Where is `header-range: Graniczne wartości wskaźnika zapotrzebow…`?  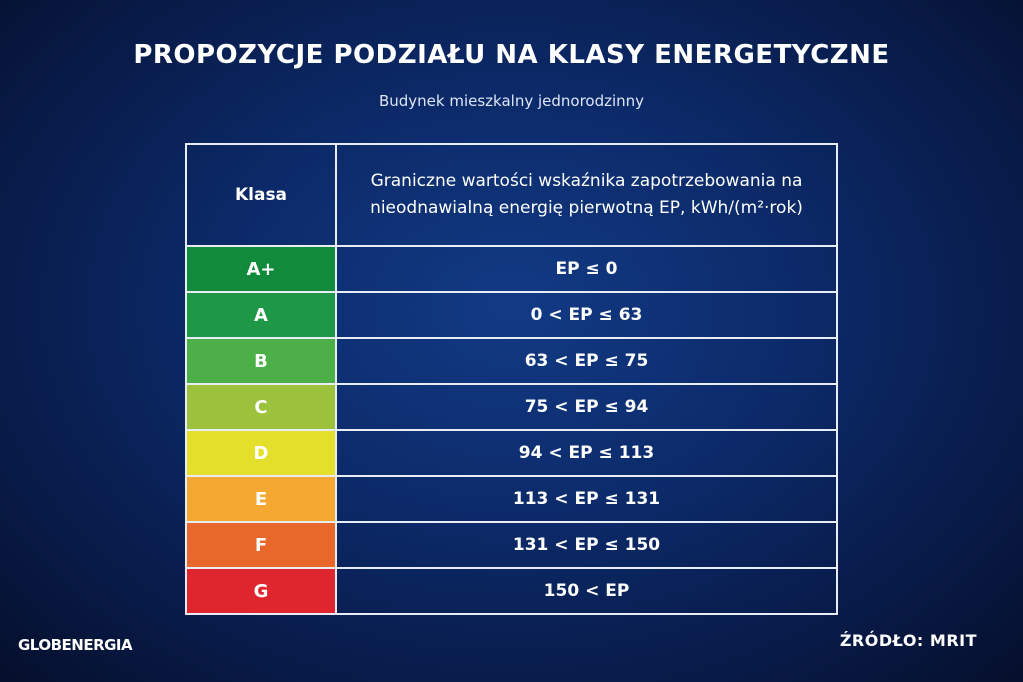
header-range: Graniczne wartości wskaźnika zapotrzebow… is located at coordinates (586, 195).